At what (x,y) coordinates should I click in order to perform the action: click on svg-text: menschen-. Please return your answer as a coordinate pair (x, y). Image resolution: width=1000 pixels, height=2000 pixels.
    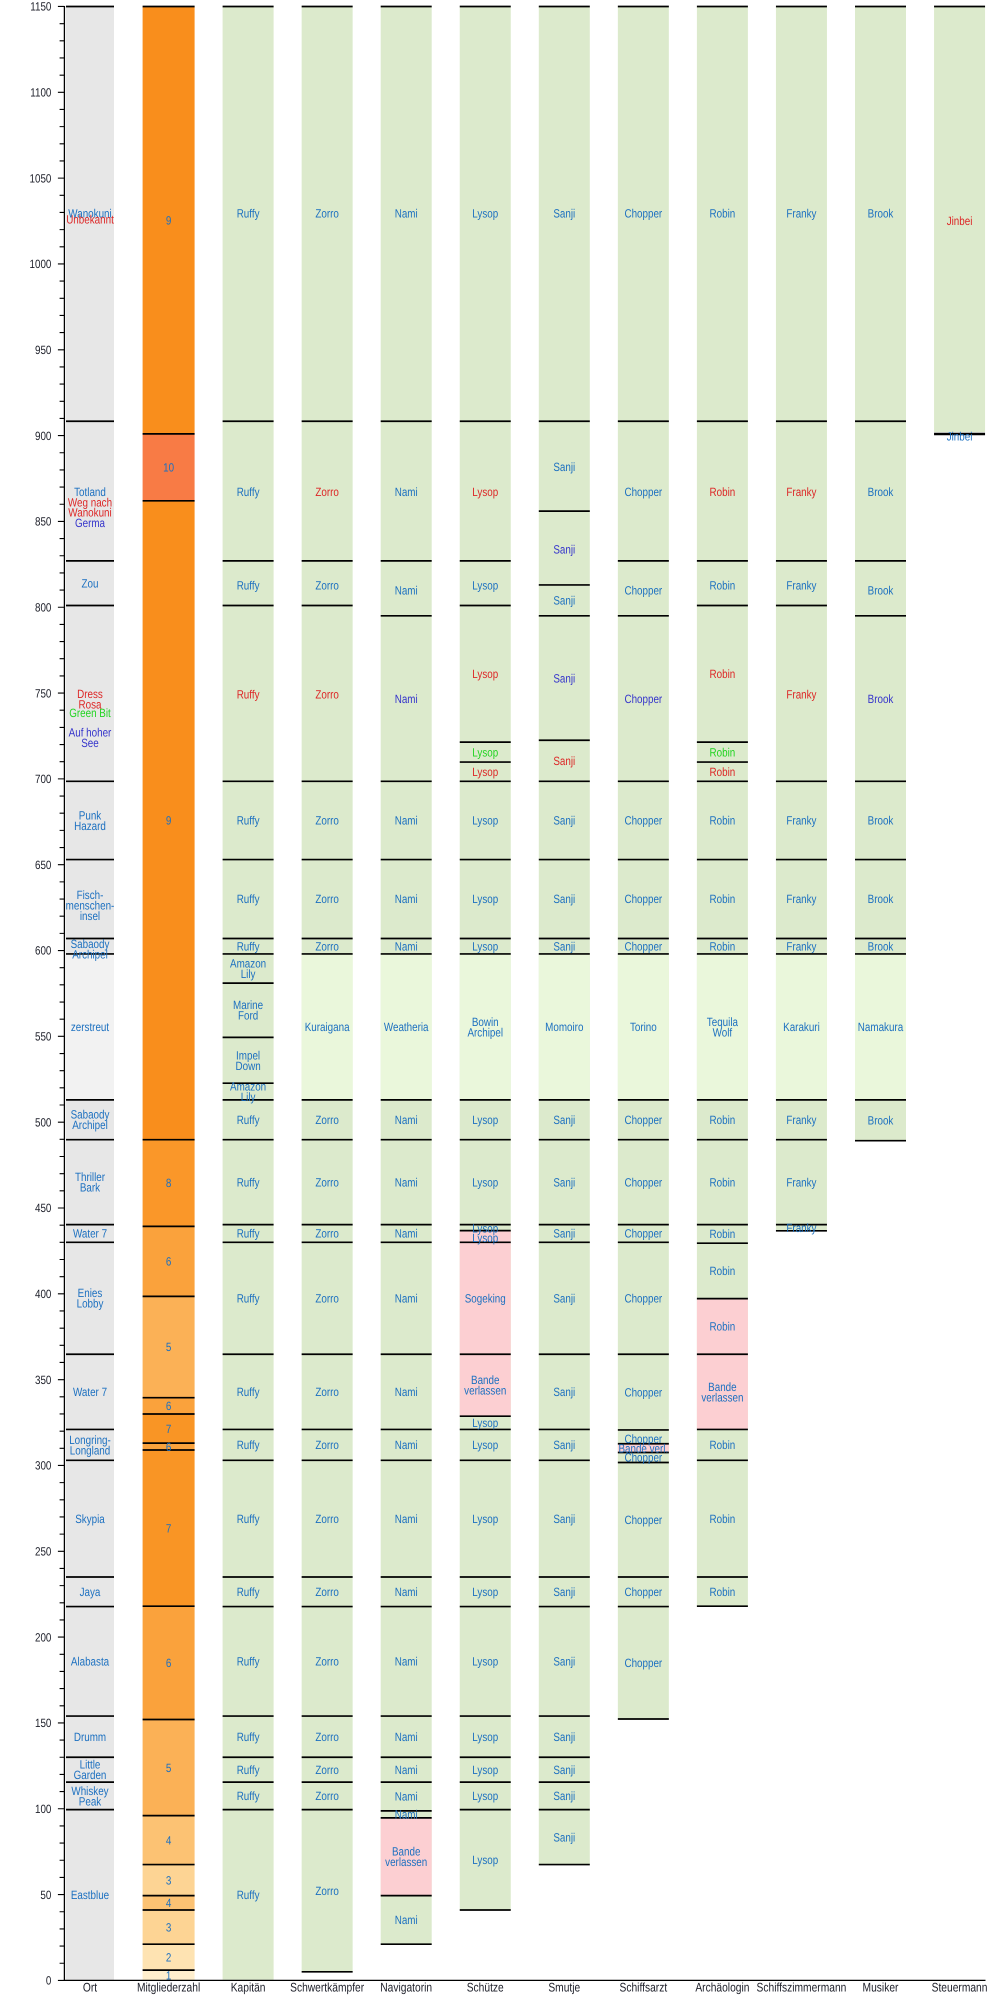
    Looking at the image, I should click on (90, 906).